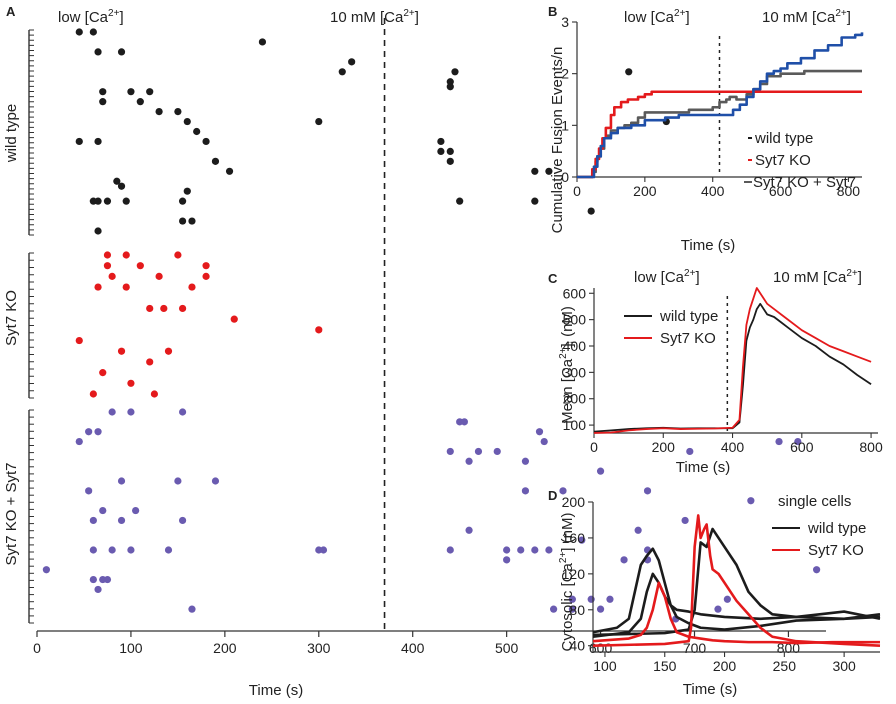  Describe the element at coordinates (657, 17) in the screenshot. I see `panel-b-low-ca-title: low [Ca2+]` at that location.